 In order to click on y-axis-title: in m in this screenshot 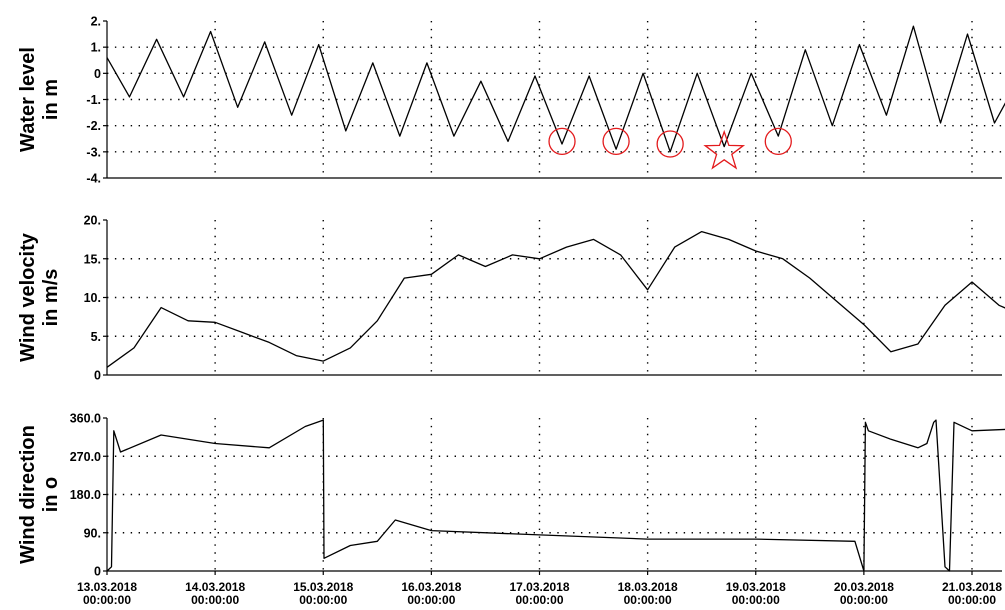, I will do `click(51, 99)`.